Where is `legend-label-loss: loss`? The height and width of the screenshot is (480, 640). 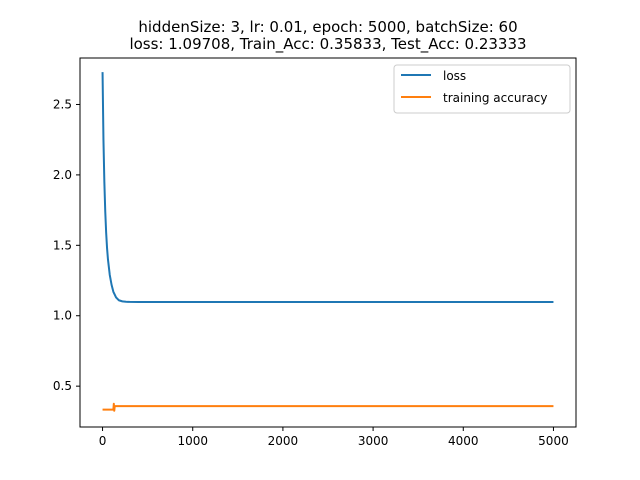
legend-label-loss: loss is located at coordinates (454, 76).